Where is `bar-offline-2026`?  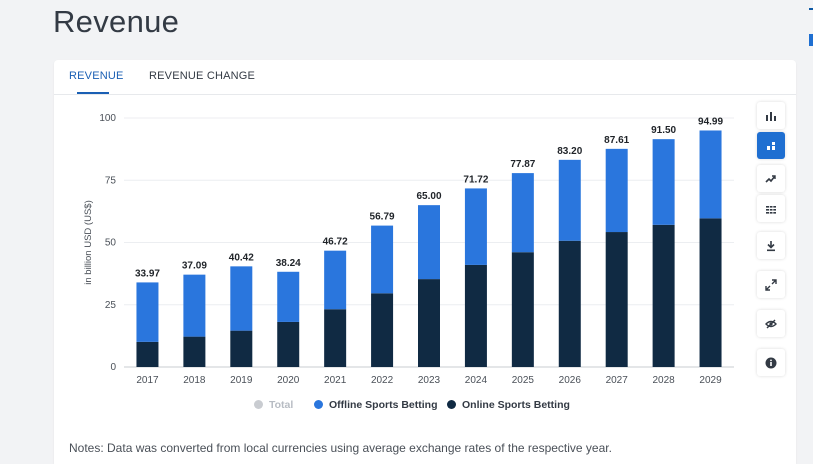 bar-offline-2026 is located at coordinates (569, 200).